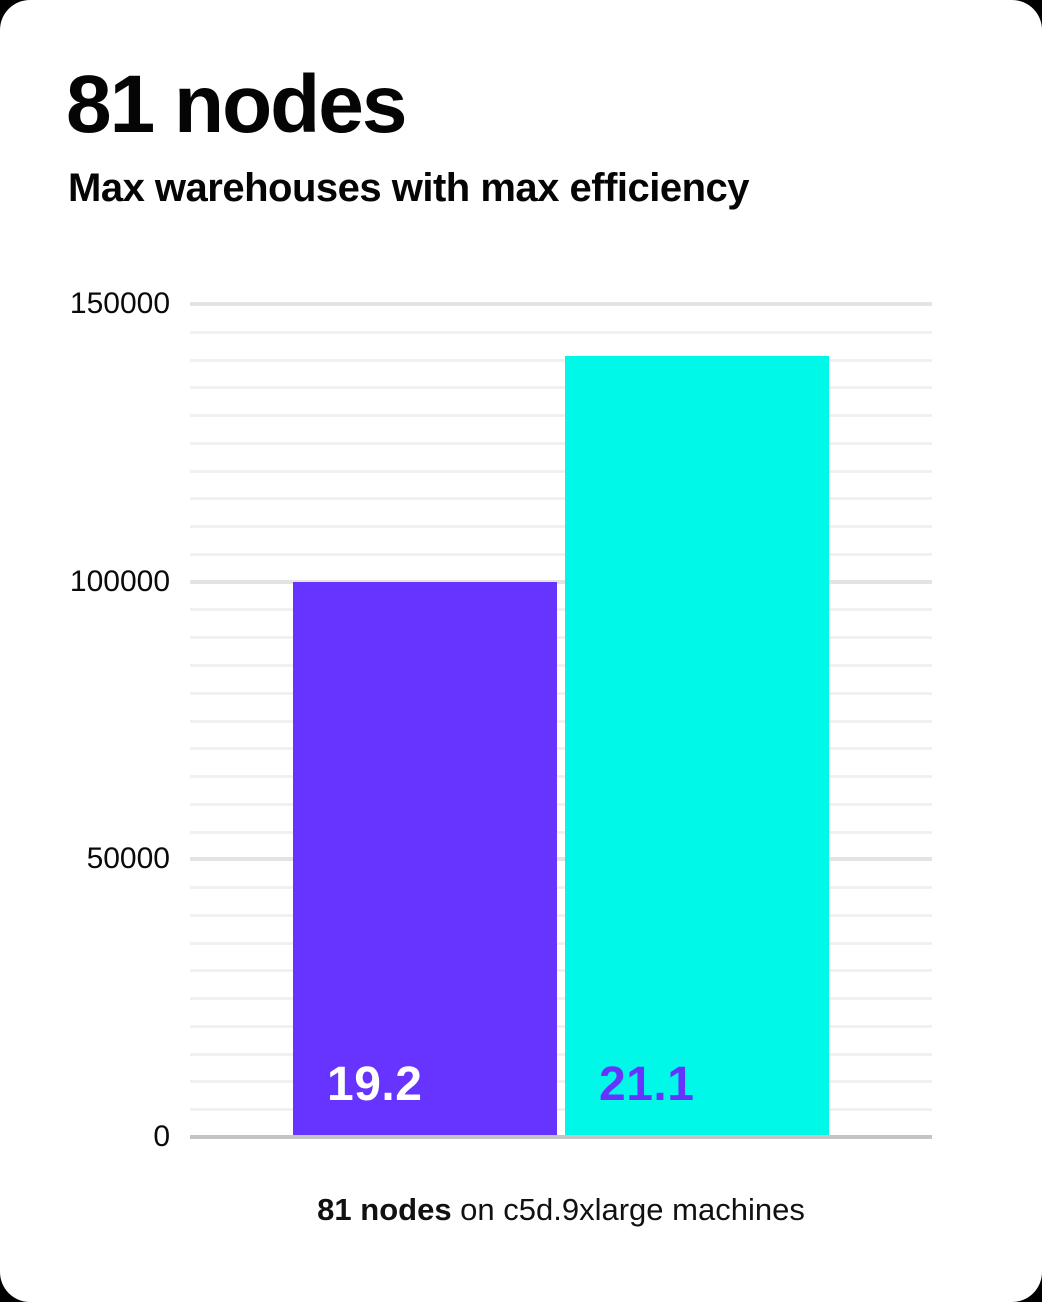 This screenshot has width=1042, height=1302. What do you see at coordinates (128, 859) in the screenshot?
I see `y-axis-tick-label: 50000` at bounding box center [128, 859].